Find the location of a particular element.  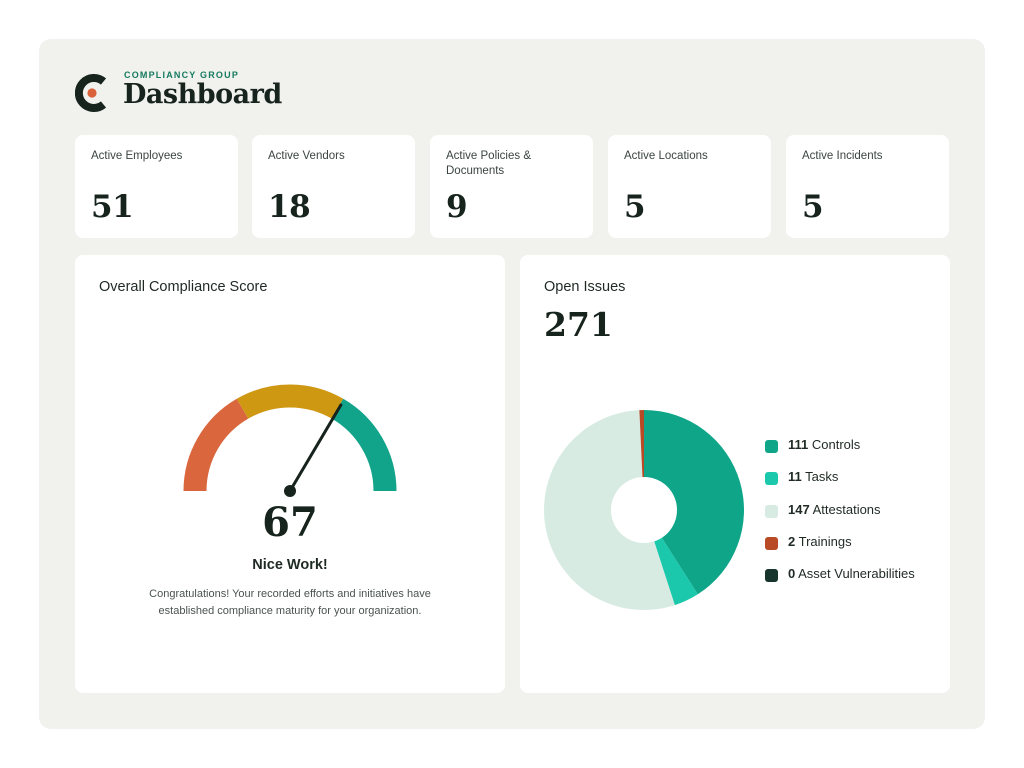

stat-value: 51 is located at coordinates (112, 207).